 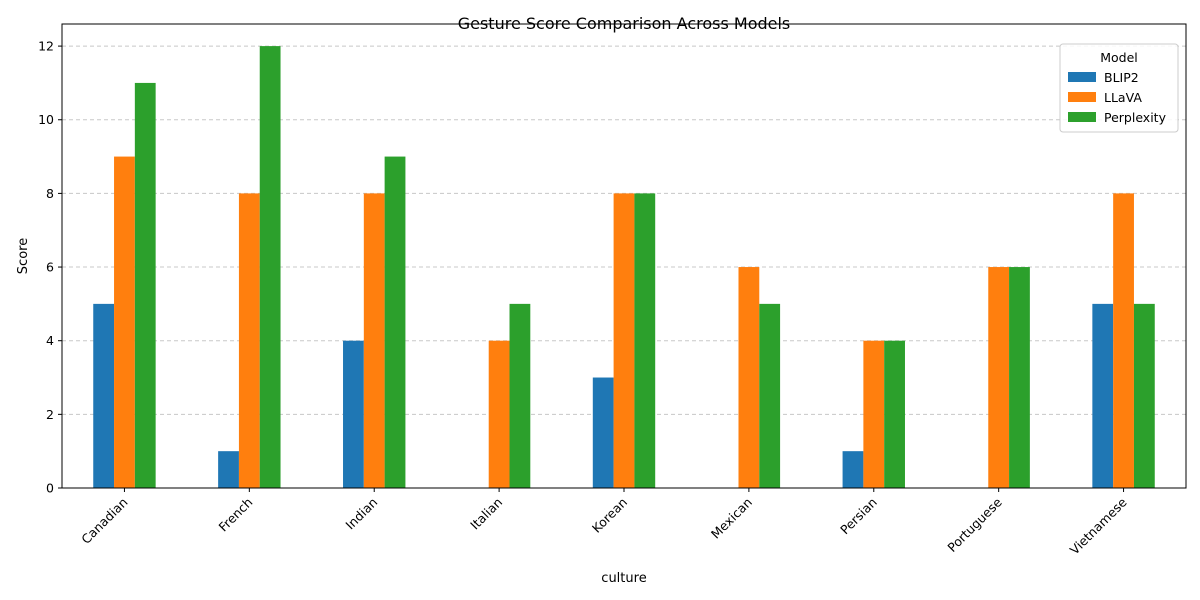 I want to click on bar-blip2-korean, so click(x=603, y=432).